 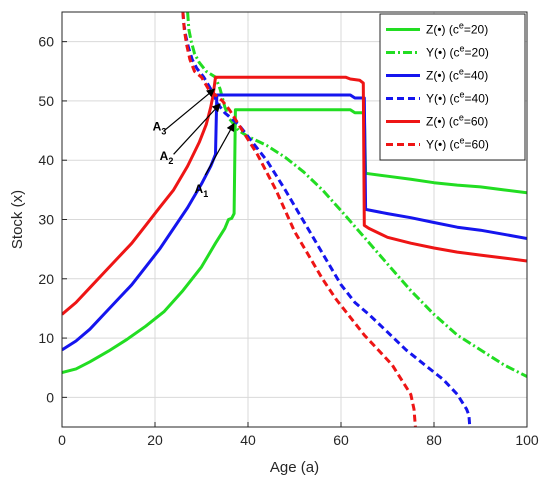 What do you see at coordinates (46, 160) in the screenshot?
I see `y-tick-label: 40` at bounding box center [46, 160].